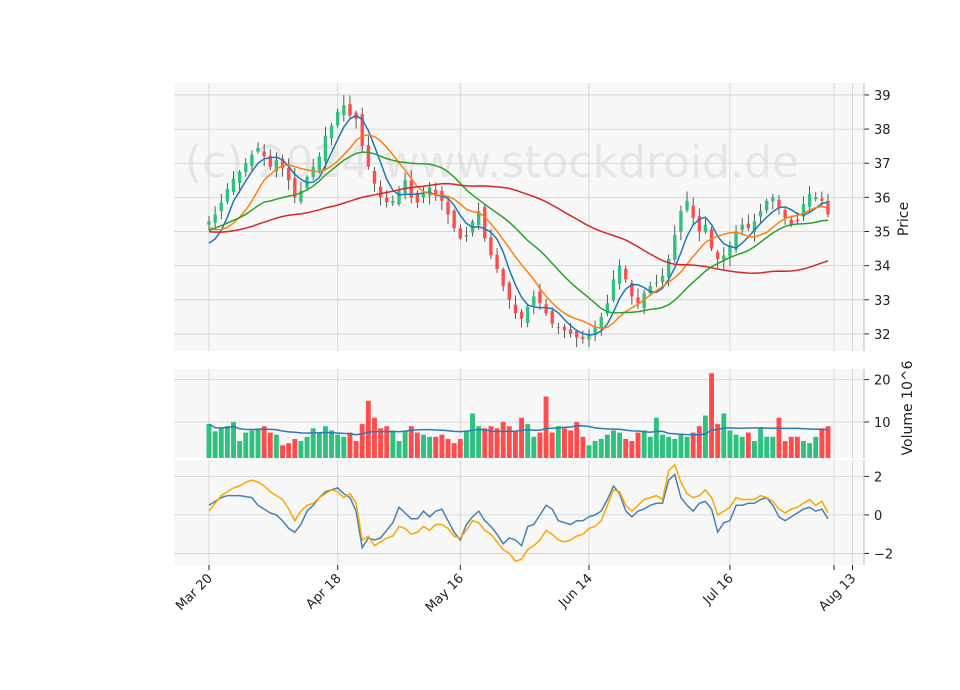  Describe the element at coordinates (194, 592) in the screenshot. I see `x-tick-label: Mar 20` at that location.